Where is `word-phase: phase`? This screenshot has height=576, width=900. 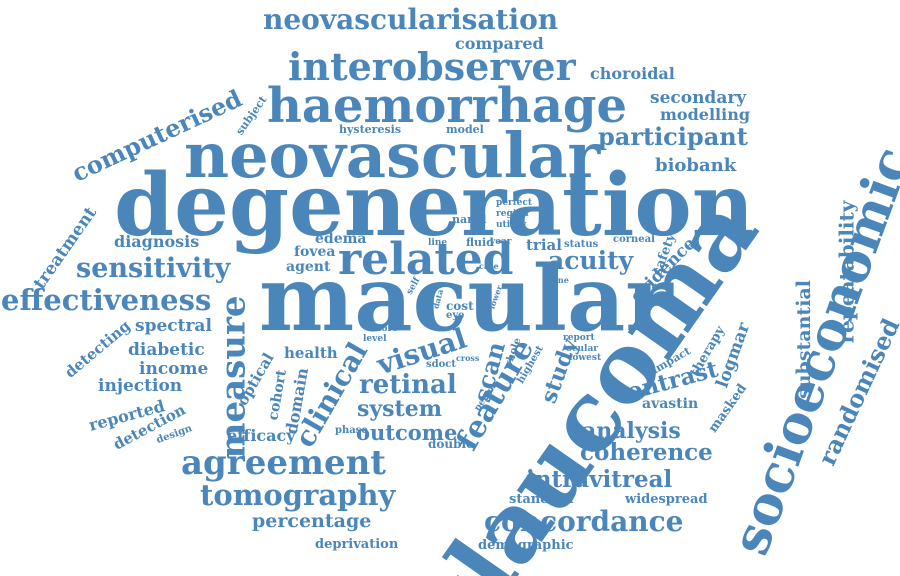
word-phase: phase is located at coordinates (351, 430).